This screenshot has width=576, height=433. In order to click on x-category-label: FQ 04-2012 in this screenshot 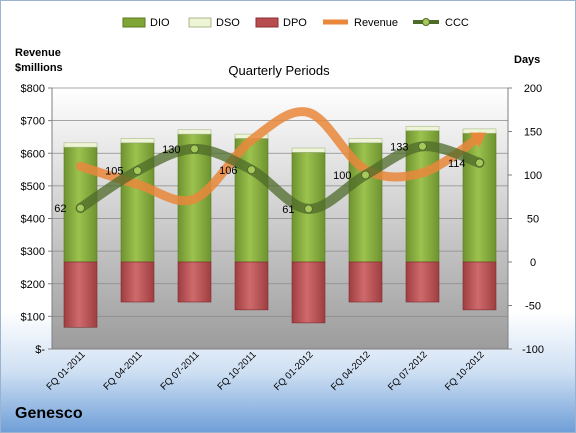, I will do `click(351, 371)`.